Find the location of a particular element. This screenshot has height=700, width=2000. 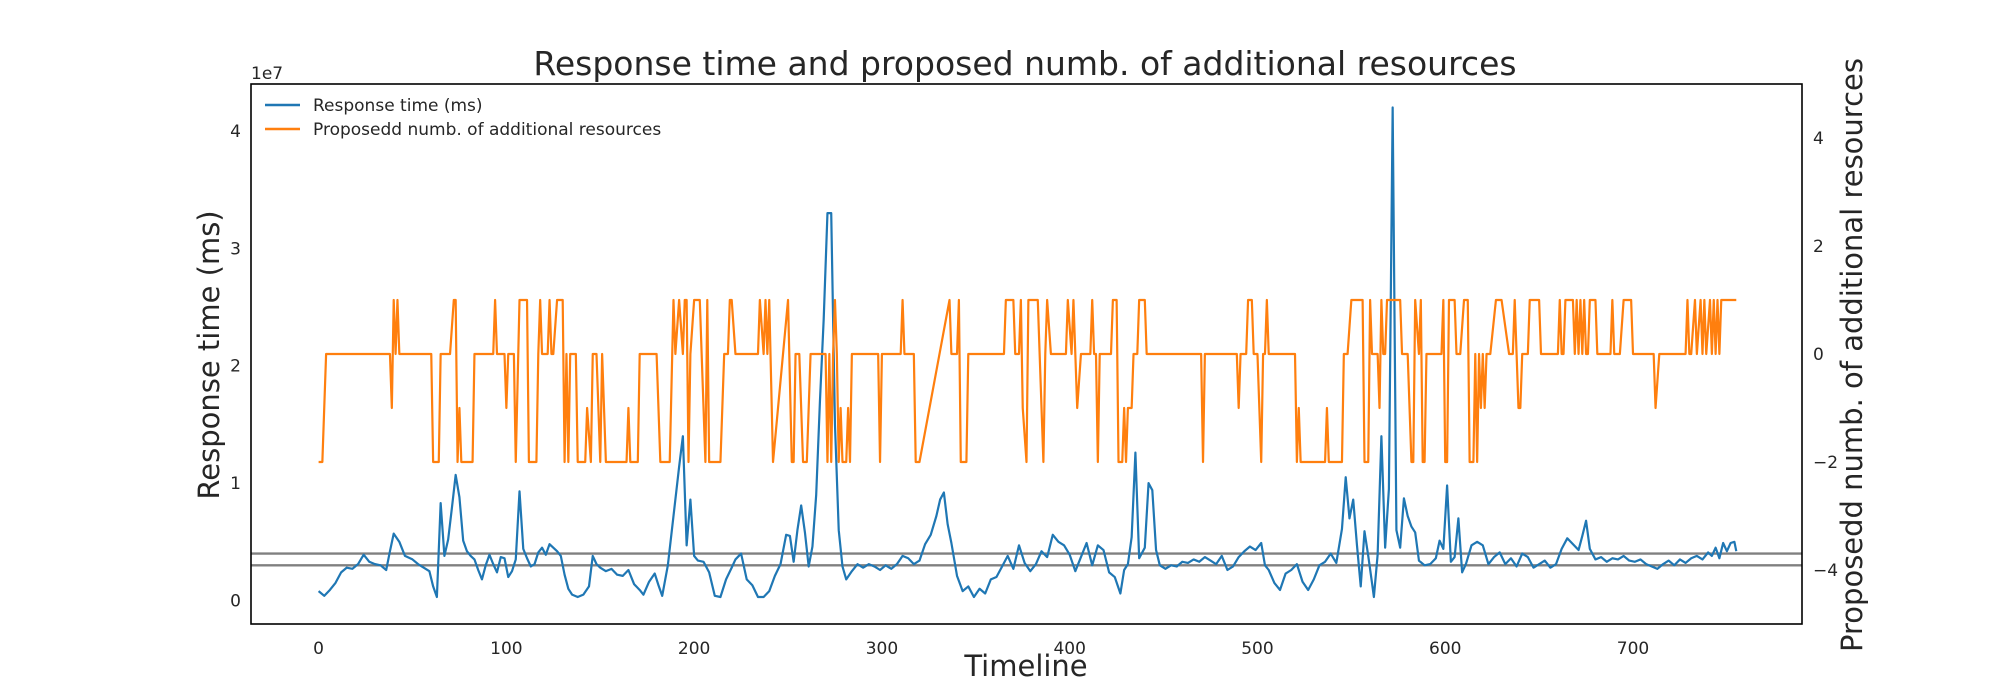

y-right-tick-label: 4 is located at coordinates (1818, 139).